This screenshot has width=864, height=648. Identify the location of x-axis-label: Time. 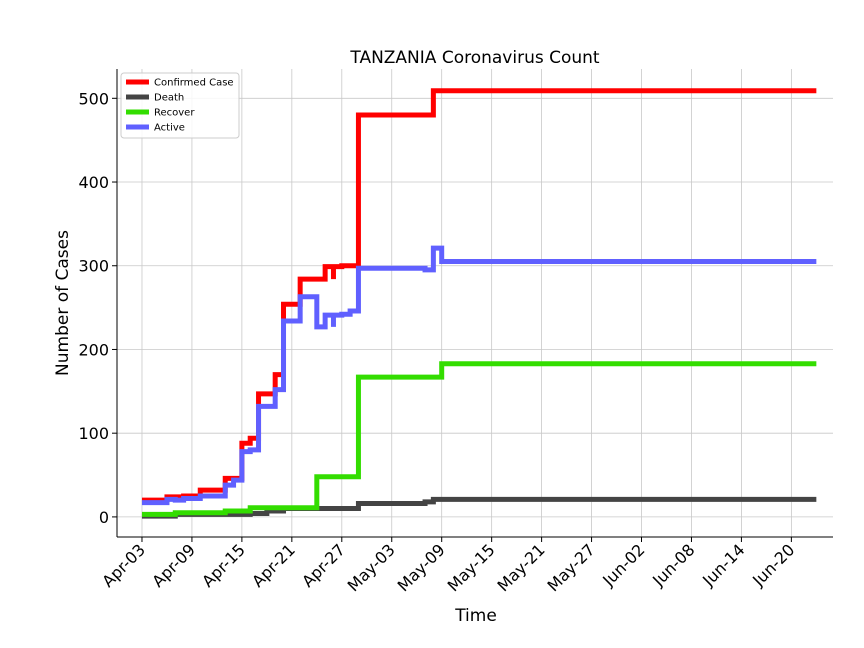
(475, 616).